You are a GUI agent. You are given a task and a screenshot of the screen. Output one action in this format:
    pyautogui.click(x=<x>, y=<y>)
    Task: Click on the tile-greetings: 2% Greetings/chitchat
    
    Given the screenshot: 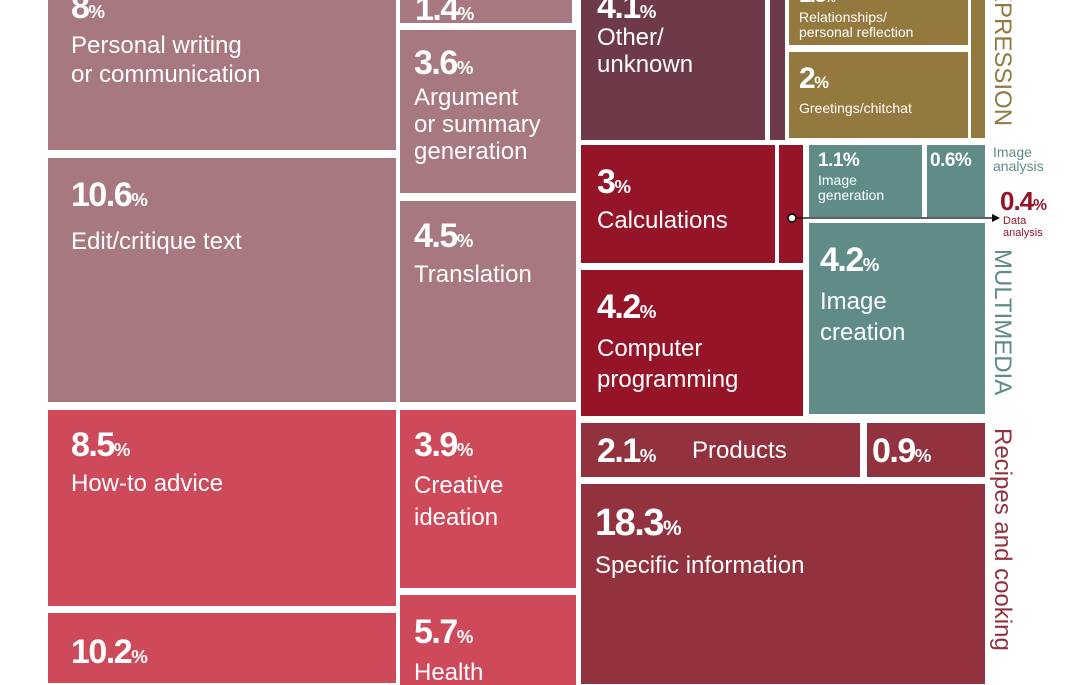 What is the action you would take?
    pyautogui.click(x=878, y=95)
    